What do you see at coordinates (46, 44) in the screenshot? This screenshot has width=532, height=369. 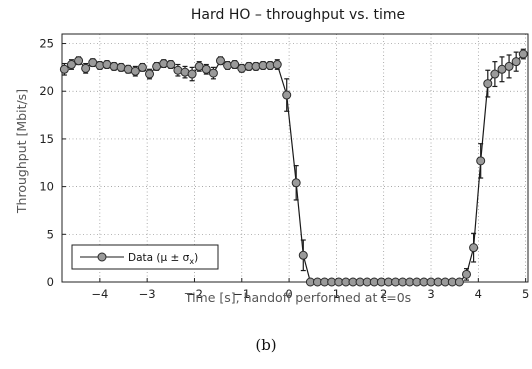 I see `y-tick-label: 25` at bounding box center [46, 44].